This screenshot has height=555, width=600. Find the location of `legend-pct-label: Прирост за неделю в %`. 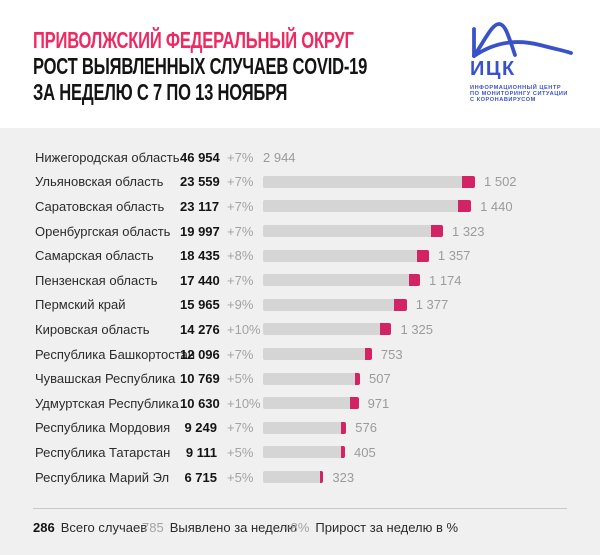

legend-pct-label: Прирост за неделю в % is located at coordinates (387, 527).